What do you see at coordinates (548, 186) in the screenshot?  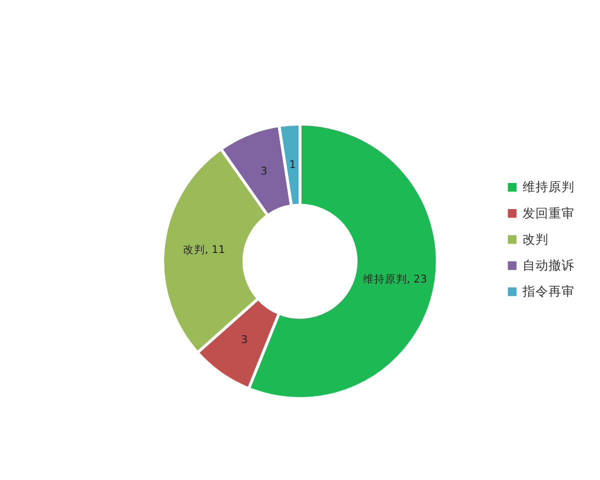 I see `legend-label: 维持原判` at bounding box center [548, 186].